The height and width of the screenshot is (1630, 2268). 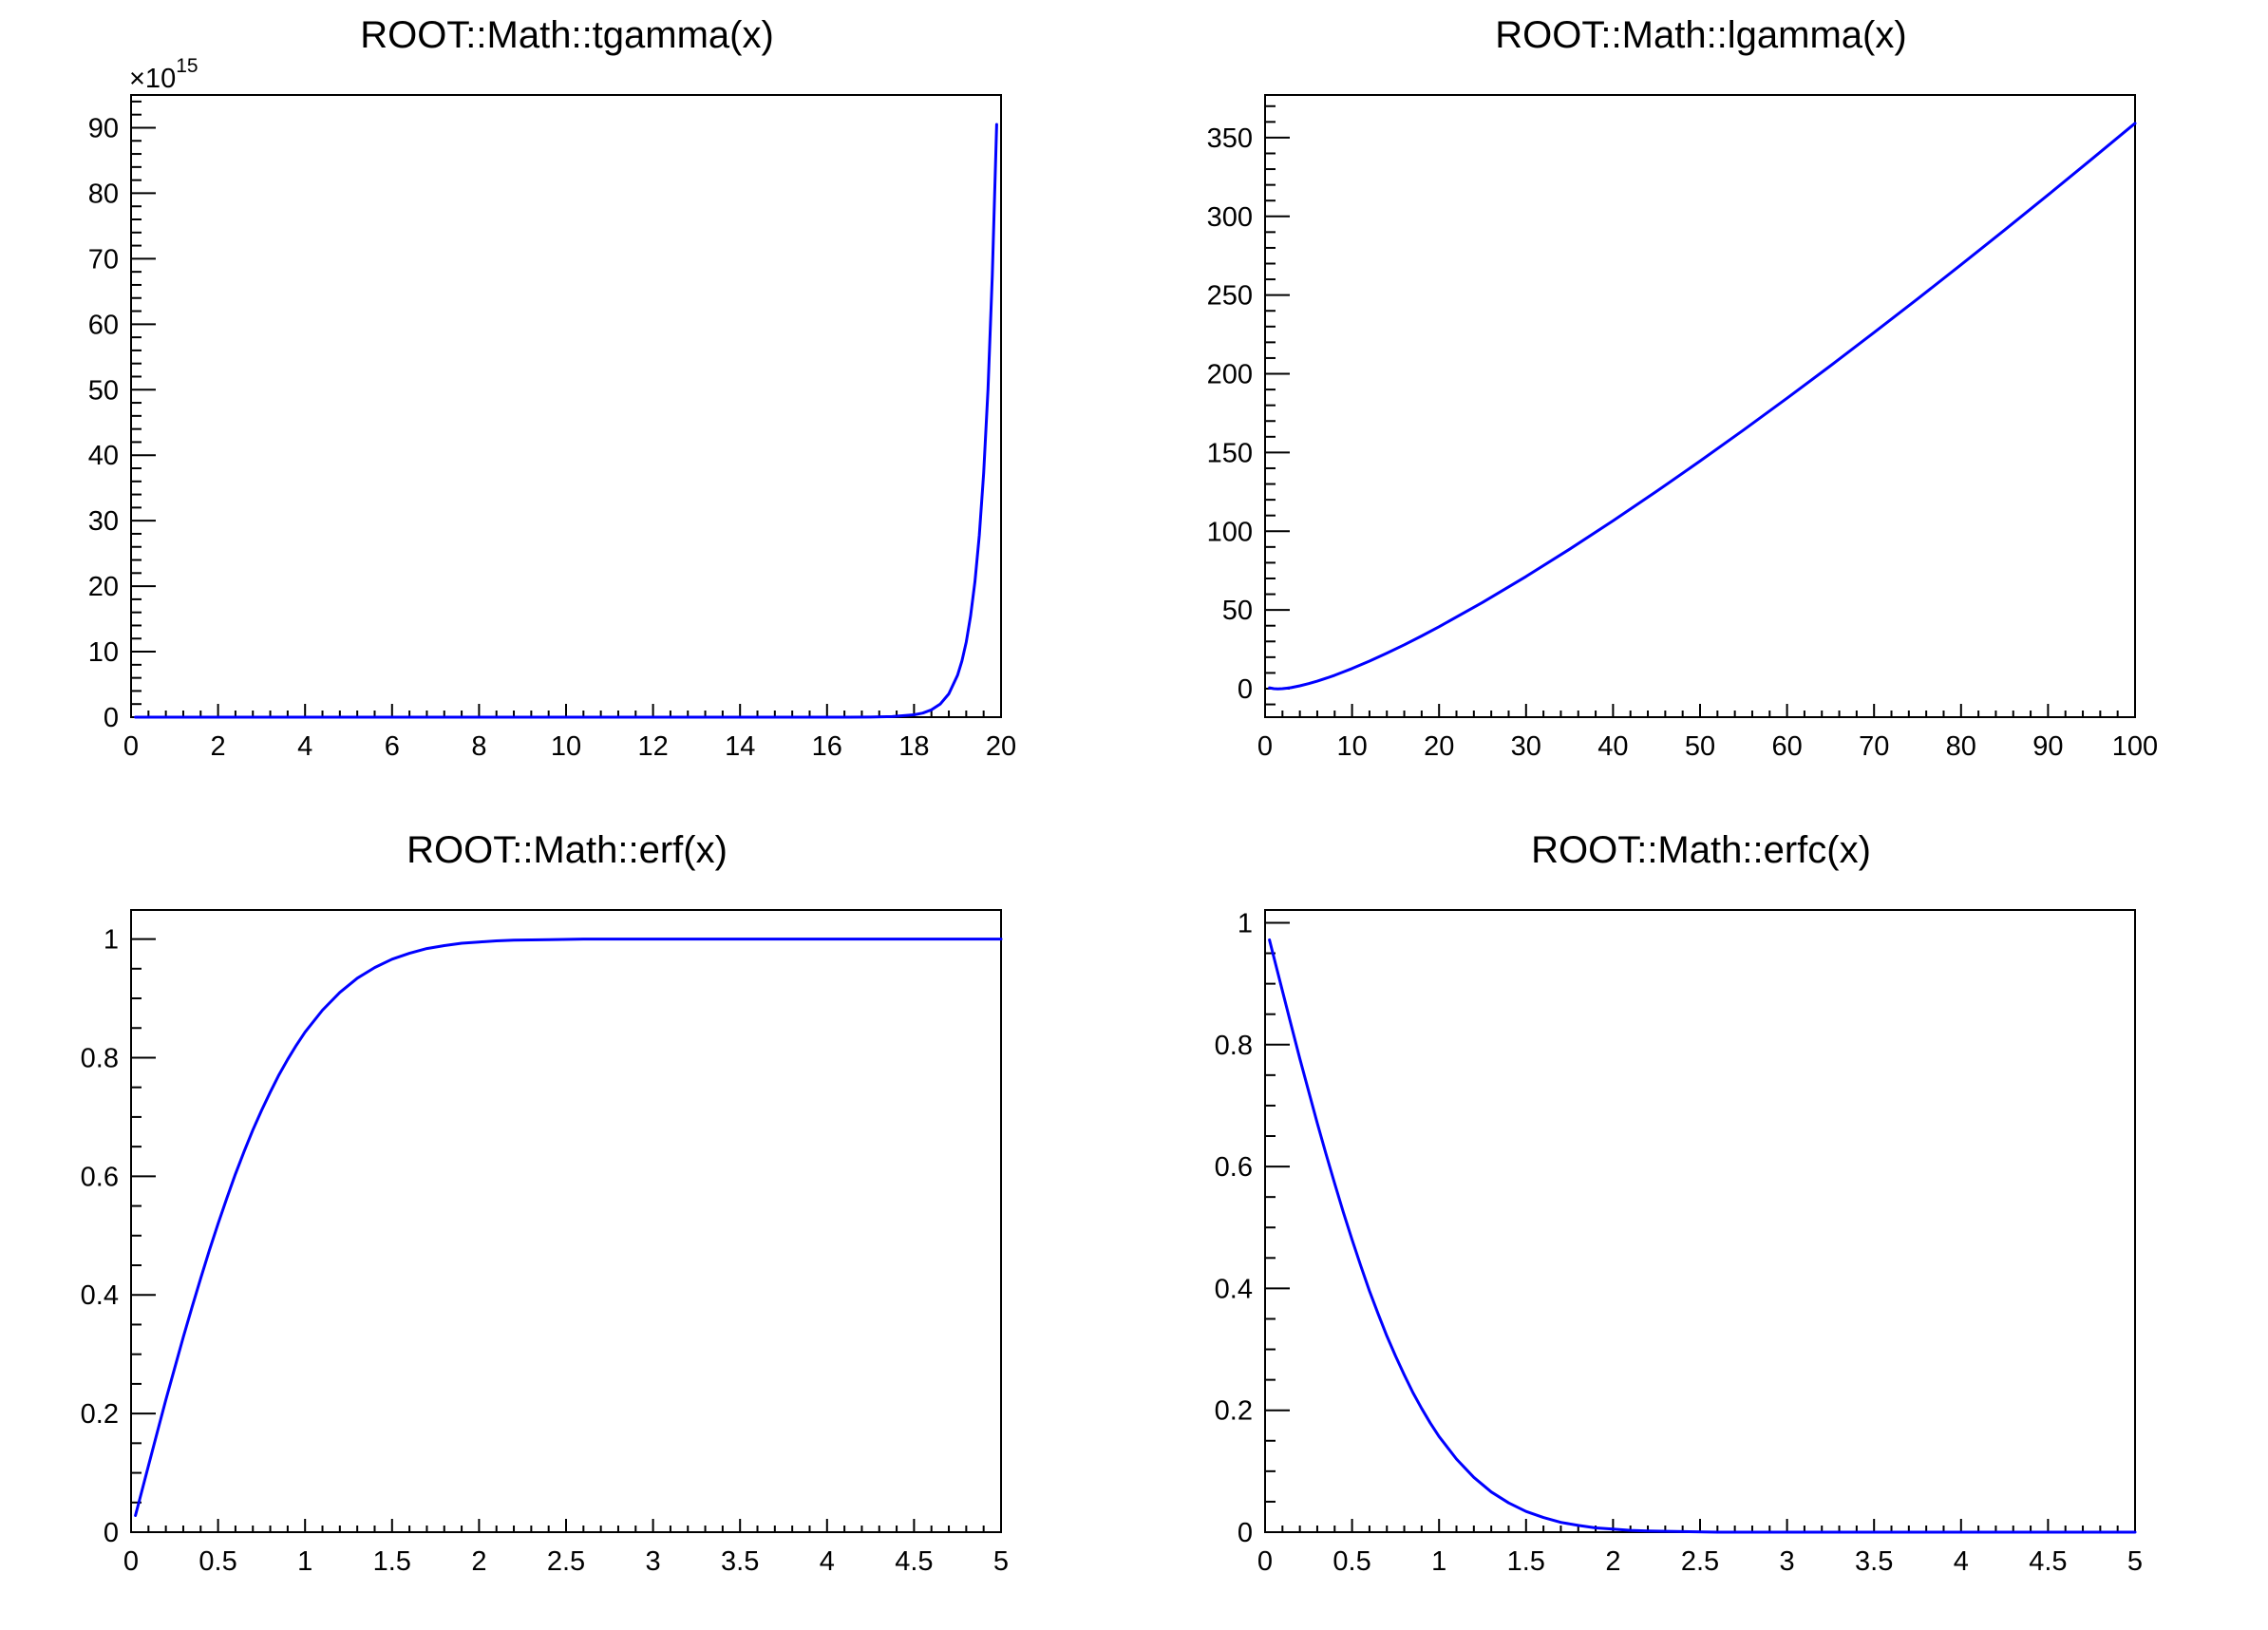 I want to click on plot-title-erfc: ROOT::Math::erfc(x), so click(x=1701, y=850).